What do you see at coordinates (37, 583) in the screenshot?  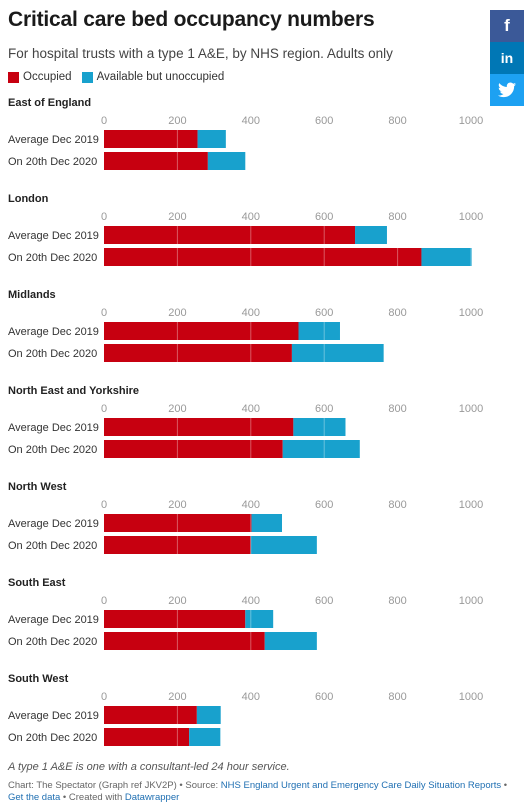 I see `panel-title-south-east: South East` at bounding box center [37, 583].